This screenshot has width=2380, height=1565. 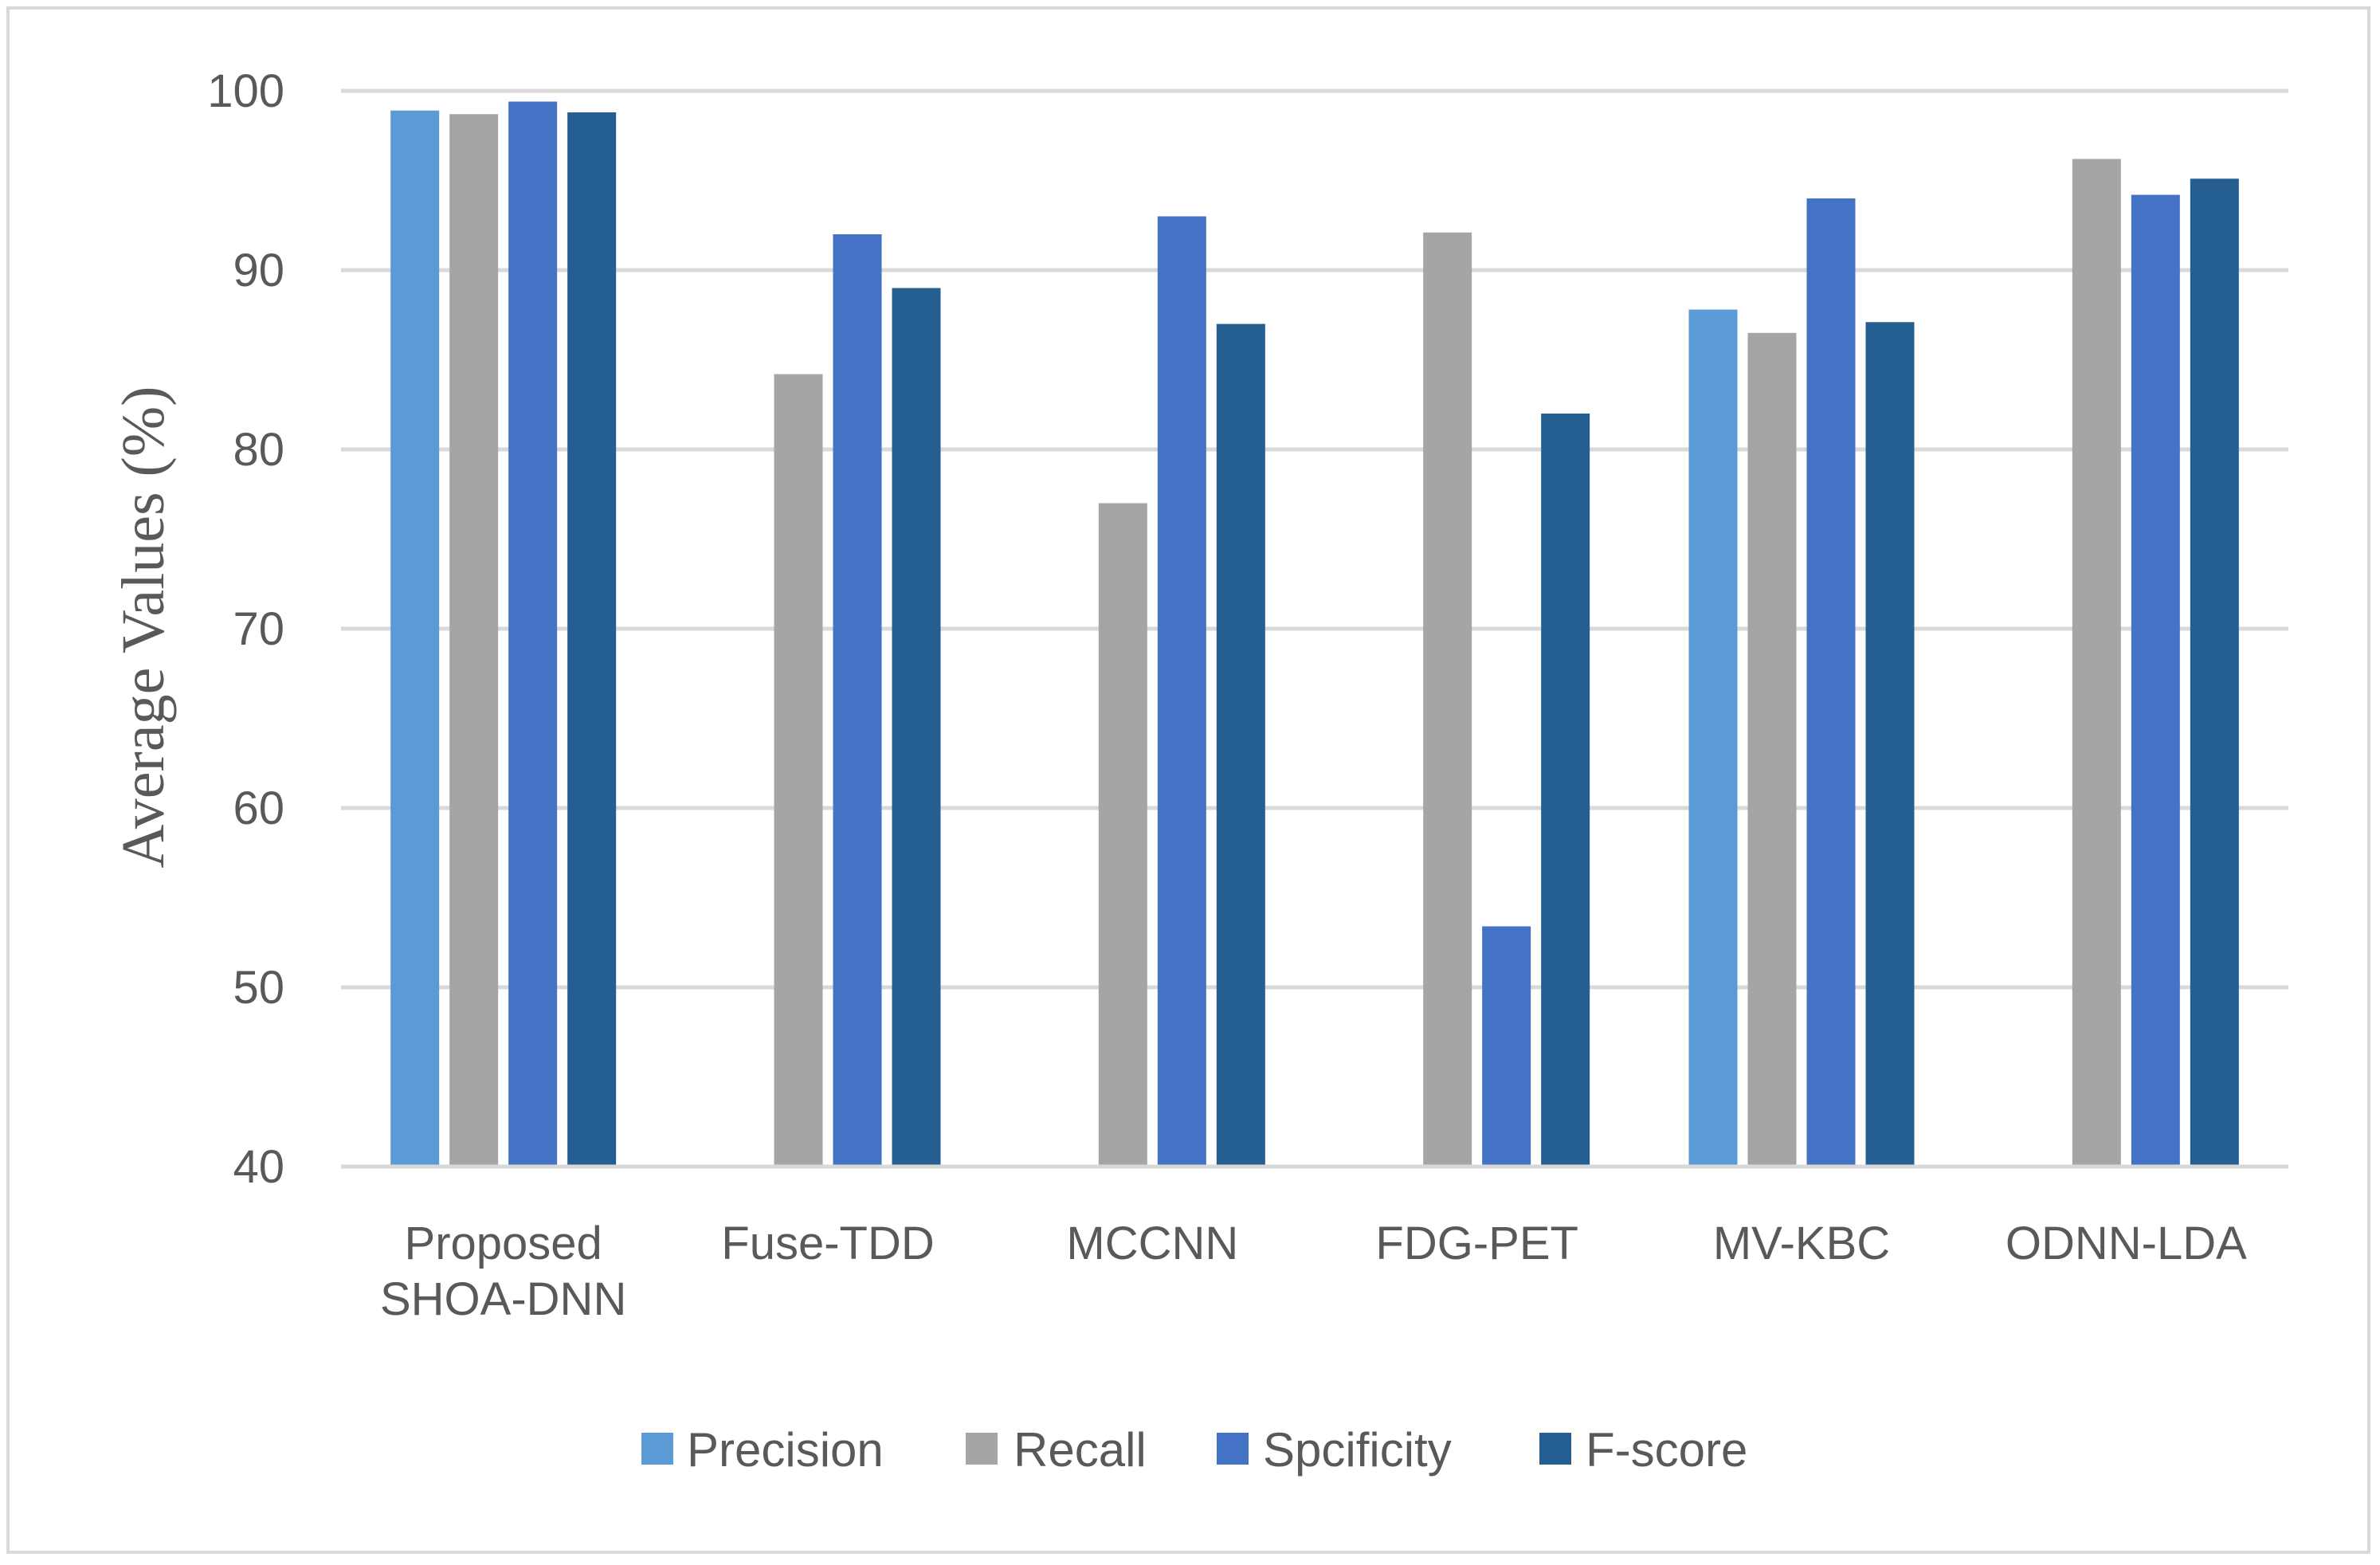 I want to click on y-tick-label: 40, so click(x=258, y=1167).